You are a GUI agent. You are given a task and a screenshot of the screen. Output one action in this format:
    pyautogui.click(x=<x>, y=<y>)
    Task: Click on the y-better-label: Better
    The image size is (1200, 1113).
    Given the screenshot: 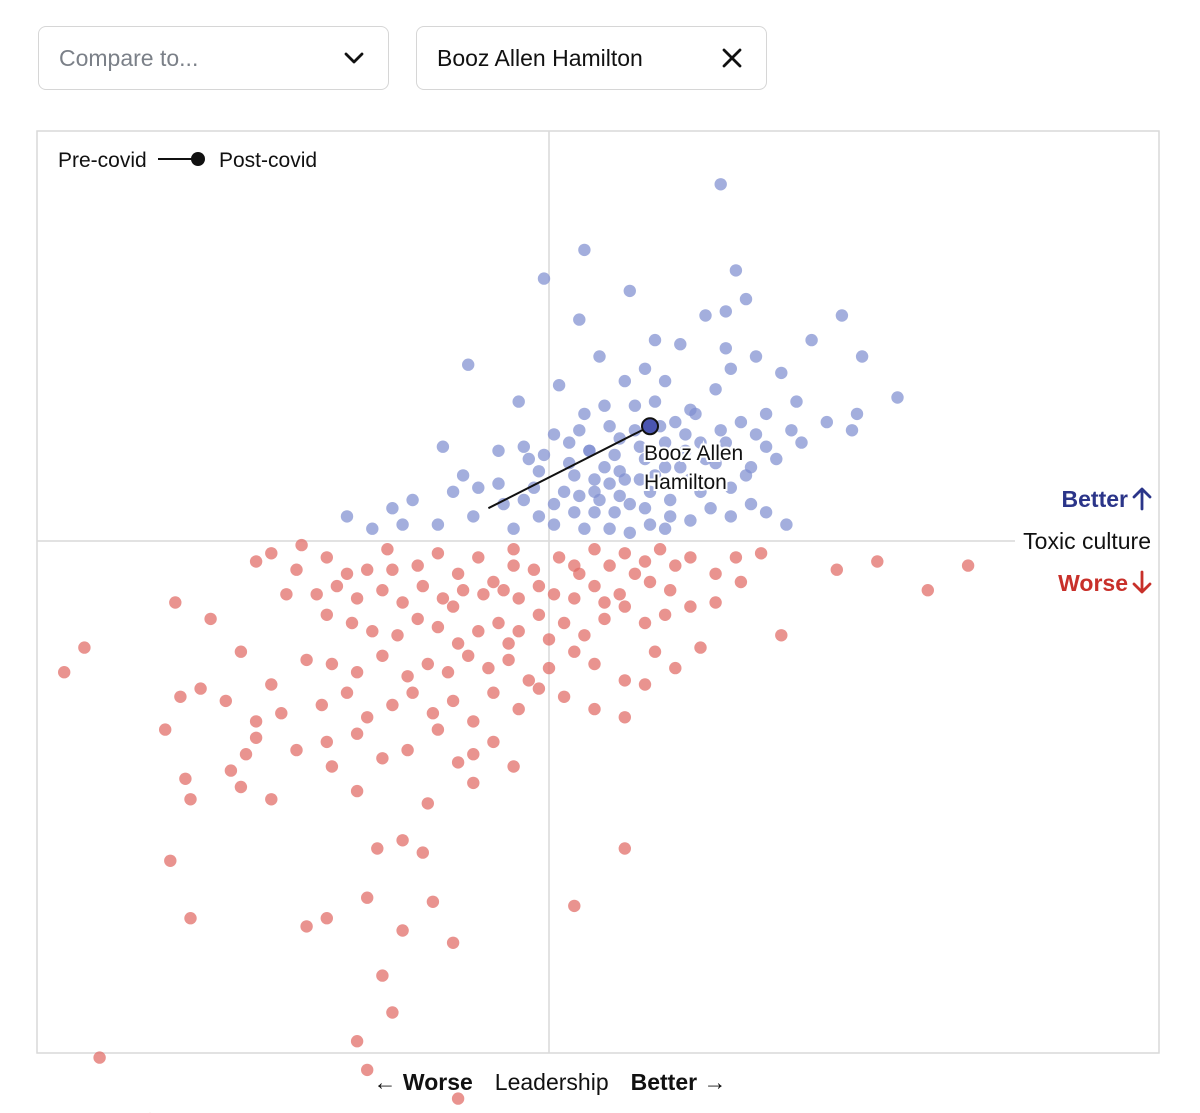 What is the action you would take?
    pyautogui.click(x=1095, y=499)
    